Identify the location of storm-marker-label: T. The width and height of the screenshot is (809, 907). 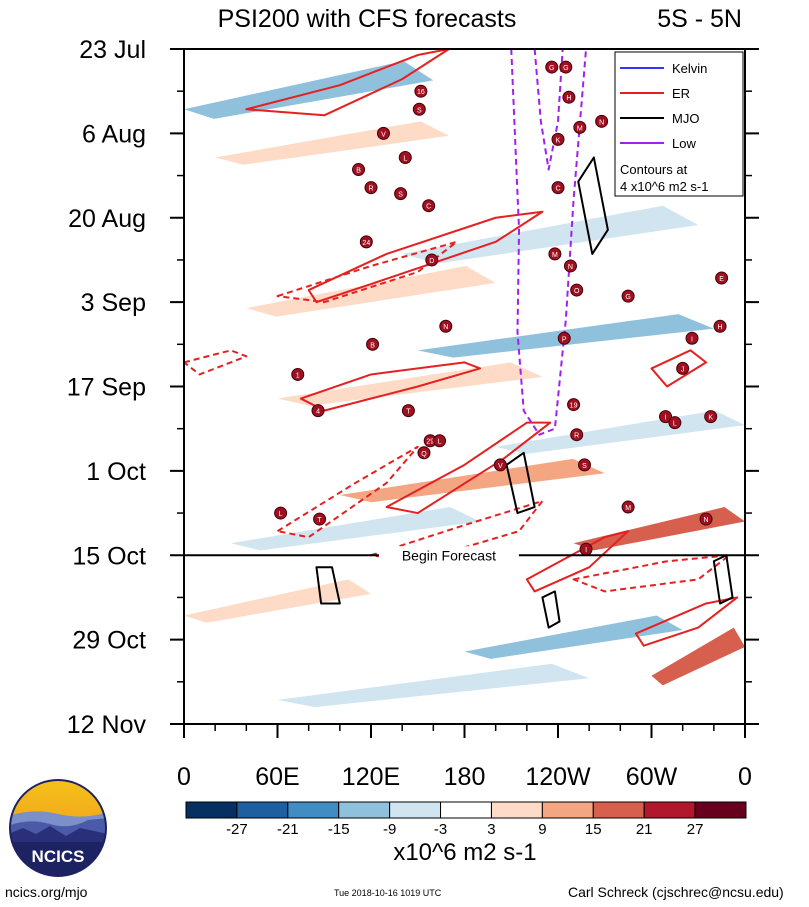
(319, 520).